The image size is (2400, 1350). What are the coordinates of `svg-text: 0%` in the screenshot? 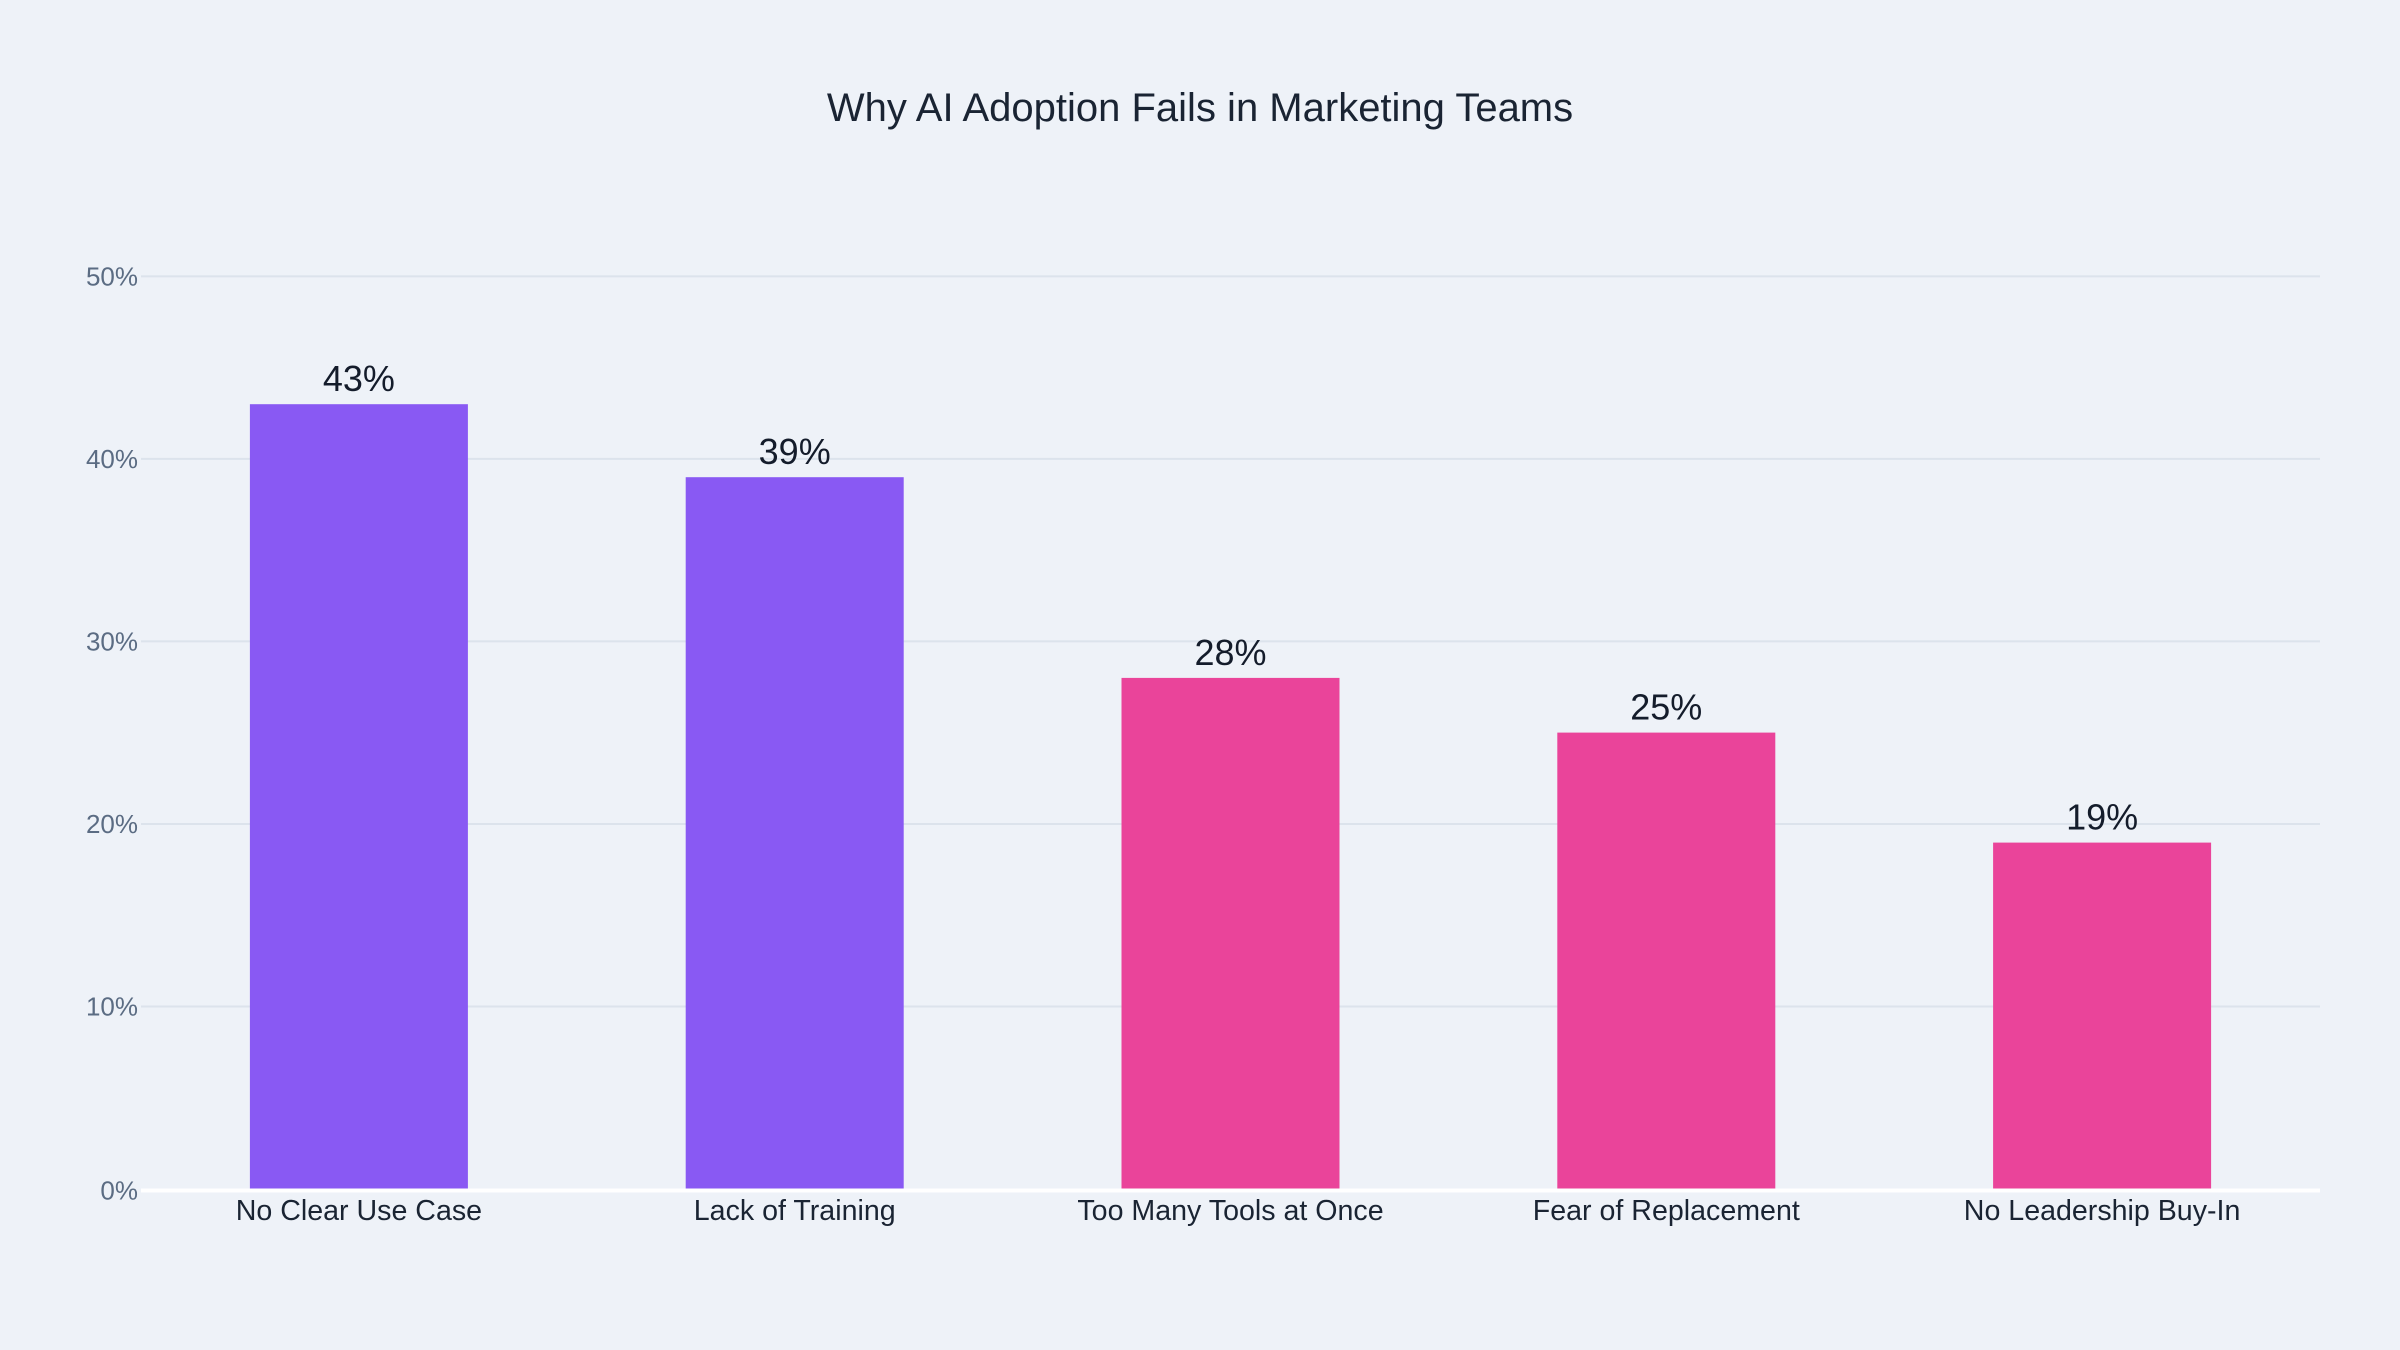 It's located at (119, 1191).